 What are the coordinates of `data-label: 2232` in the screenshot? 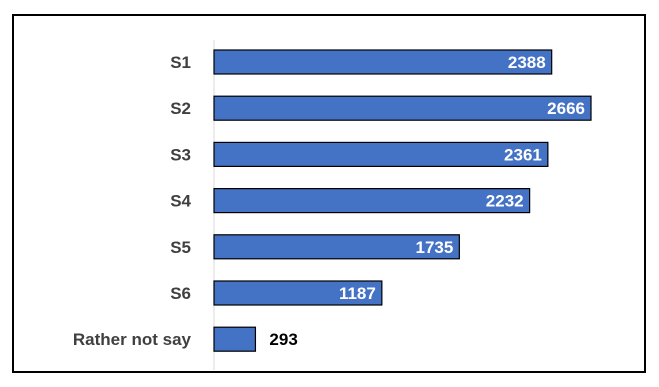 It's located at (505, 201).